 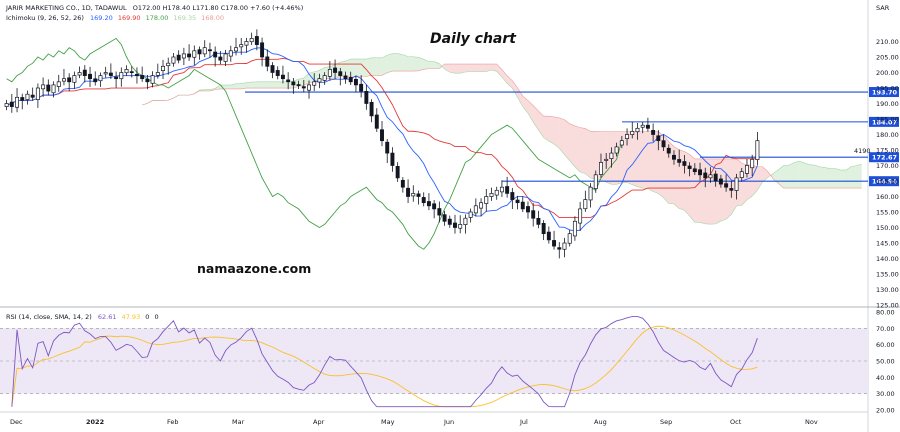 I want to click on currency-label: SAR, so click(x=883, y=8).